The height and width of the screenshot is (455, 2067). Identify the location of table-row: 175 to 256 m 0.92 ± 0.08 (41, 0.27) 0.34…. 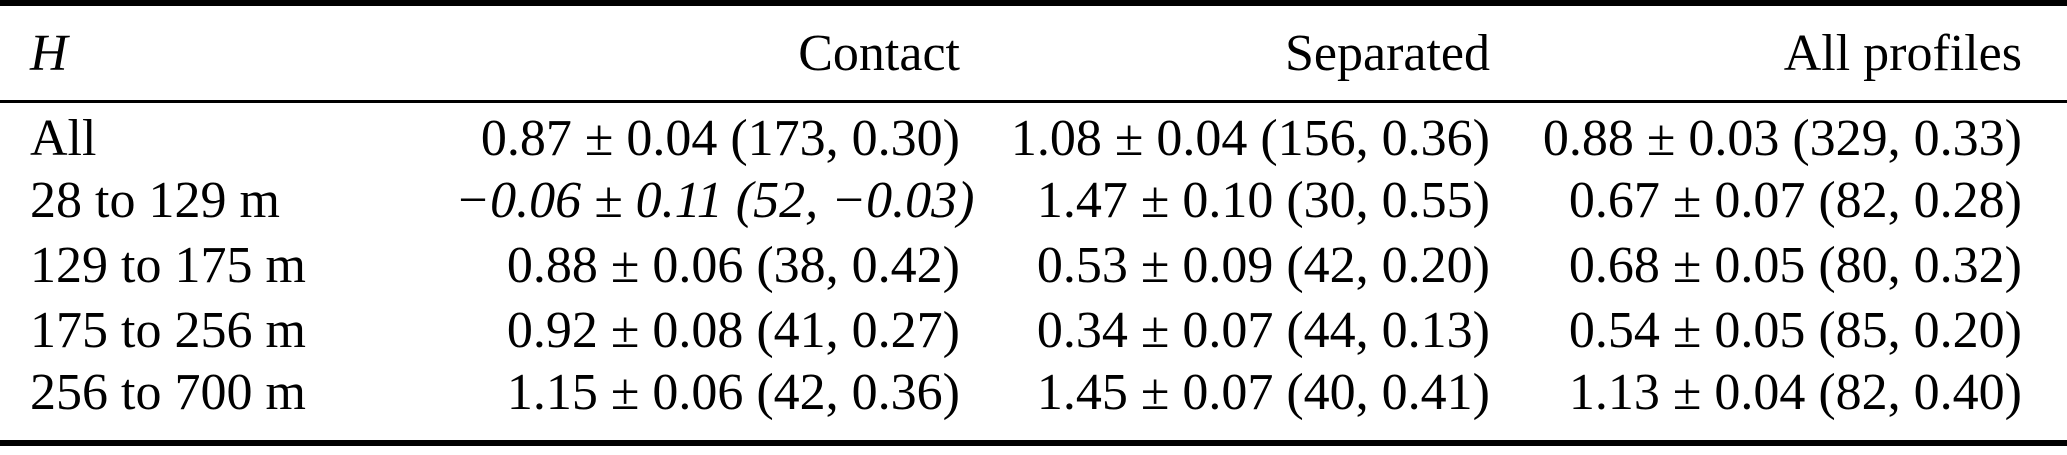
(1033, 330).